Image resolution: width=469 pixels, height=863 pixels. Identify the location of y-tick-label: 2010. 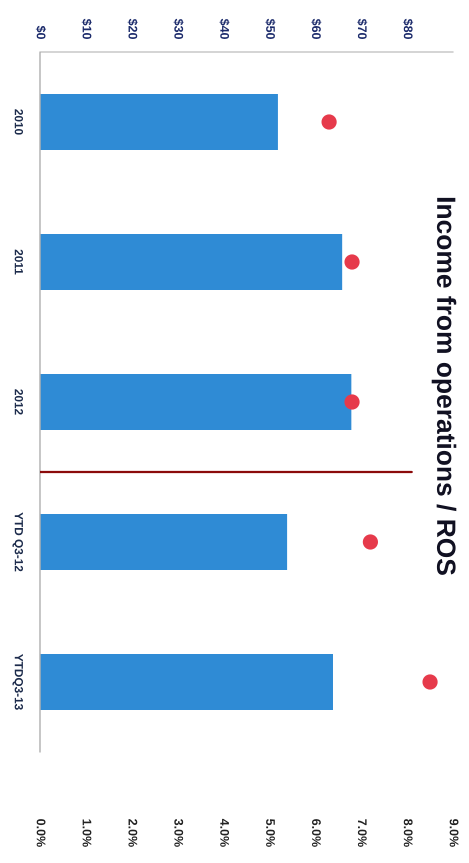
(19, 122).